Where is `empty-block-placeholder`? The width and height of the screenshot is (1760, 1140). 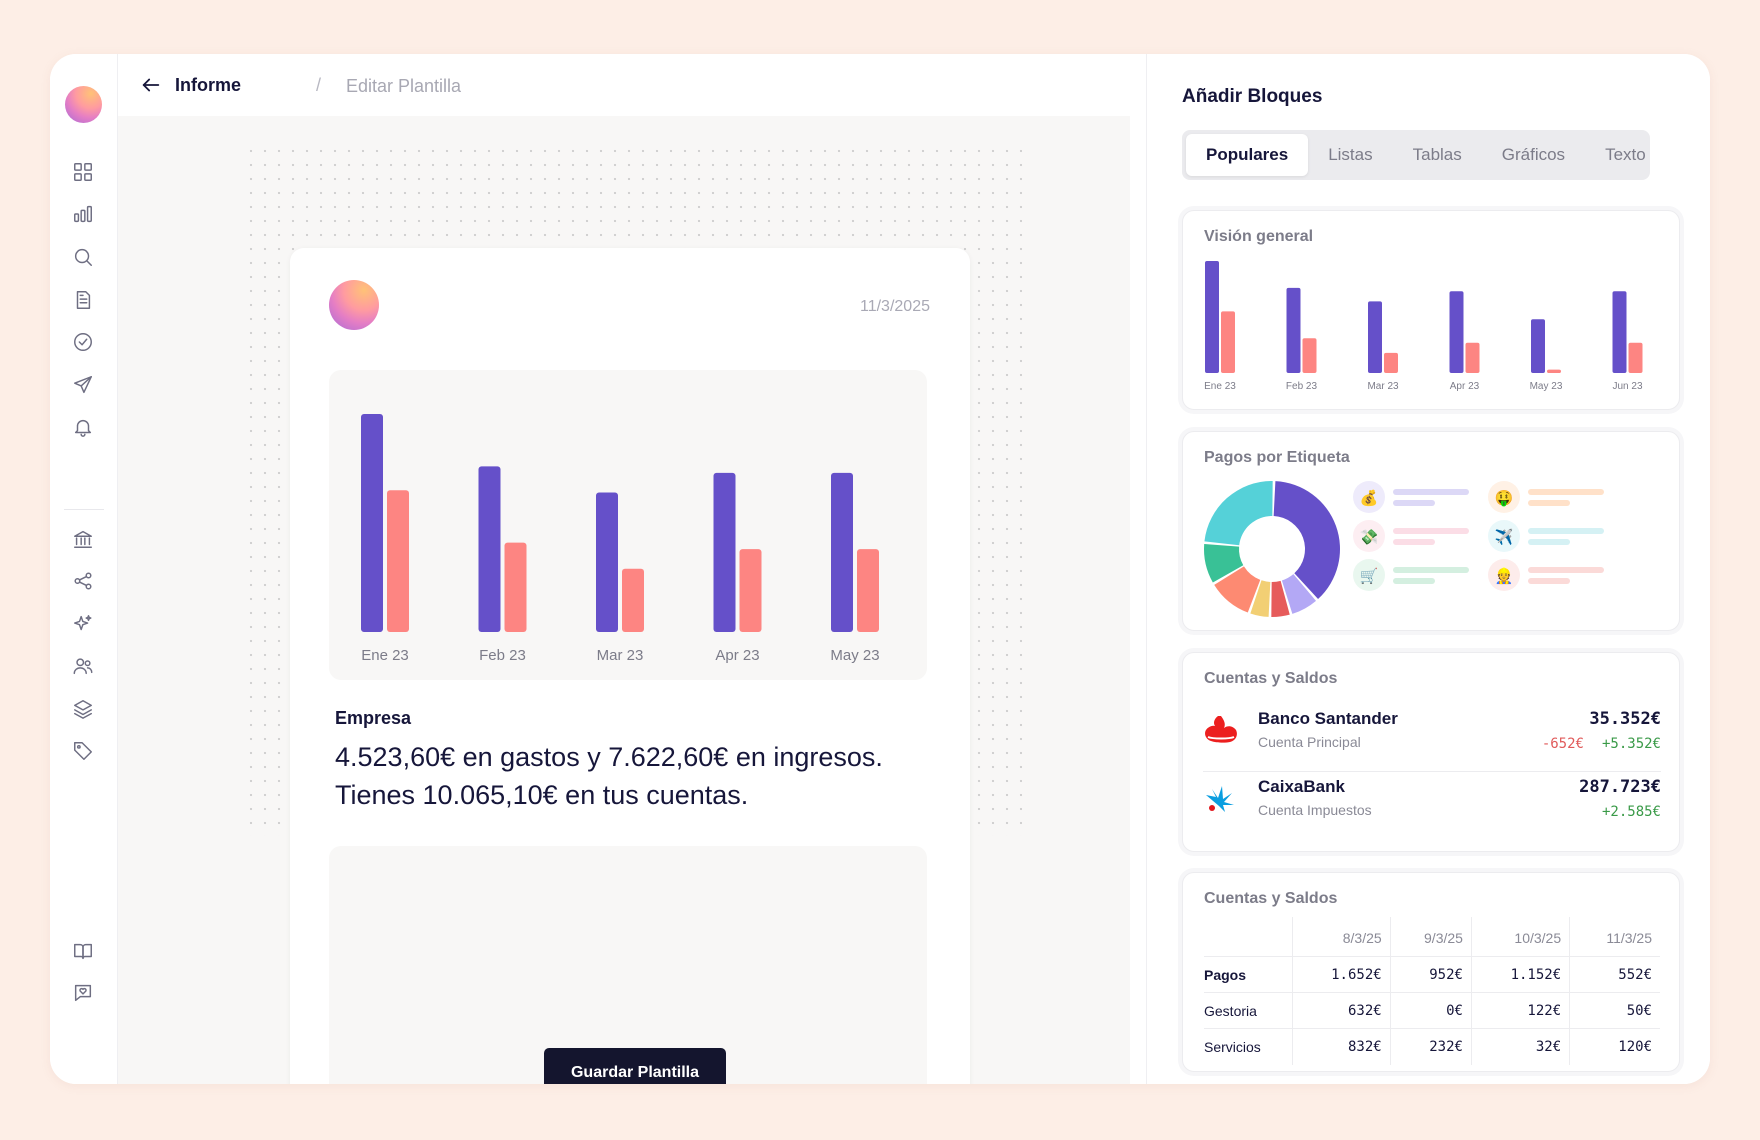
empty-block-placeholder is located at coordinates (628, 965).